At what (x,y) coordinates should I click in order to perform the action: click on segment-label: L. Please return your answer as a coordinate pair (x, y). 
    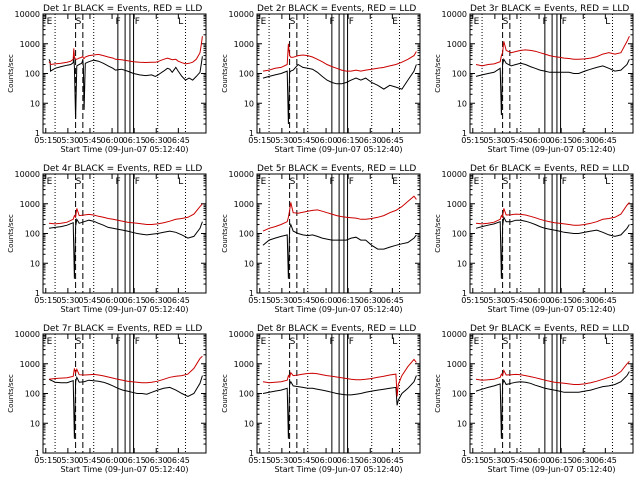
    Looking at the image, I should click on (394, 342).